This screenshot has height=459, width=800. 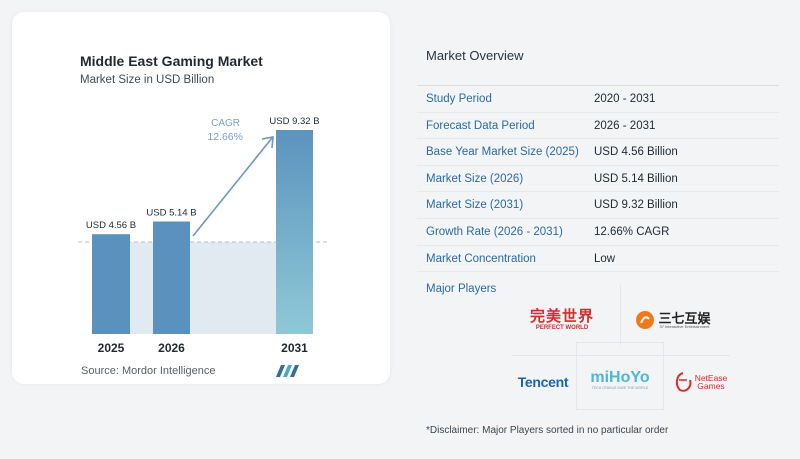 I want to click on mordor-logo-icon, so click(x=287, y=371).